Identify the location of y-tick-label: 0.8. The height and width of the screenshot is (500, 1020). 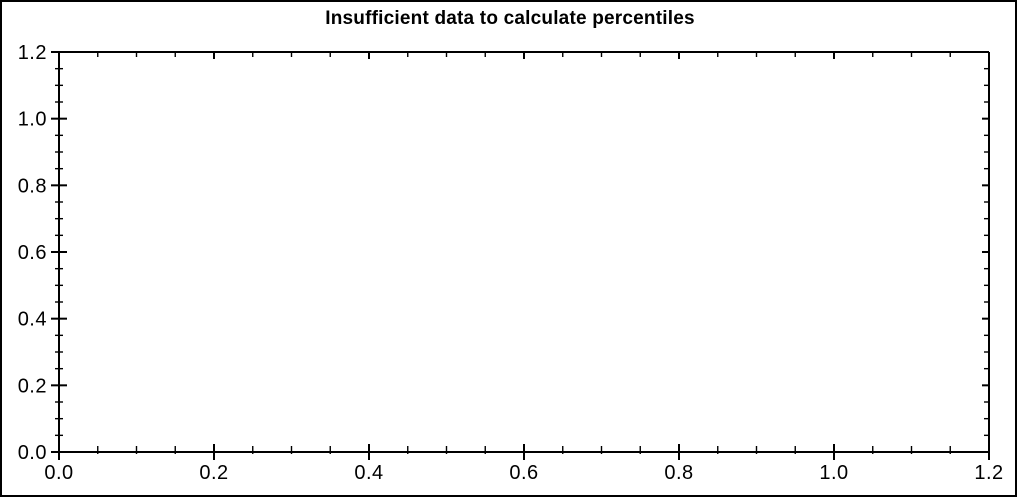
(32, 186).